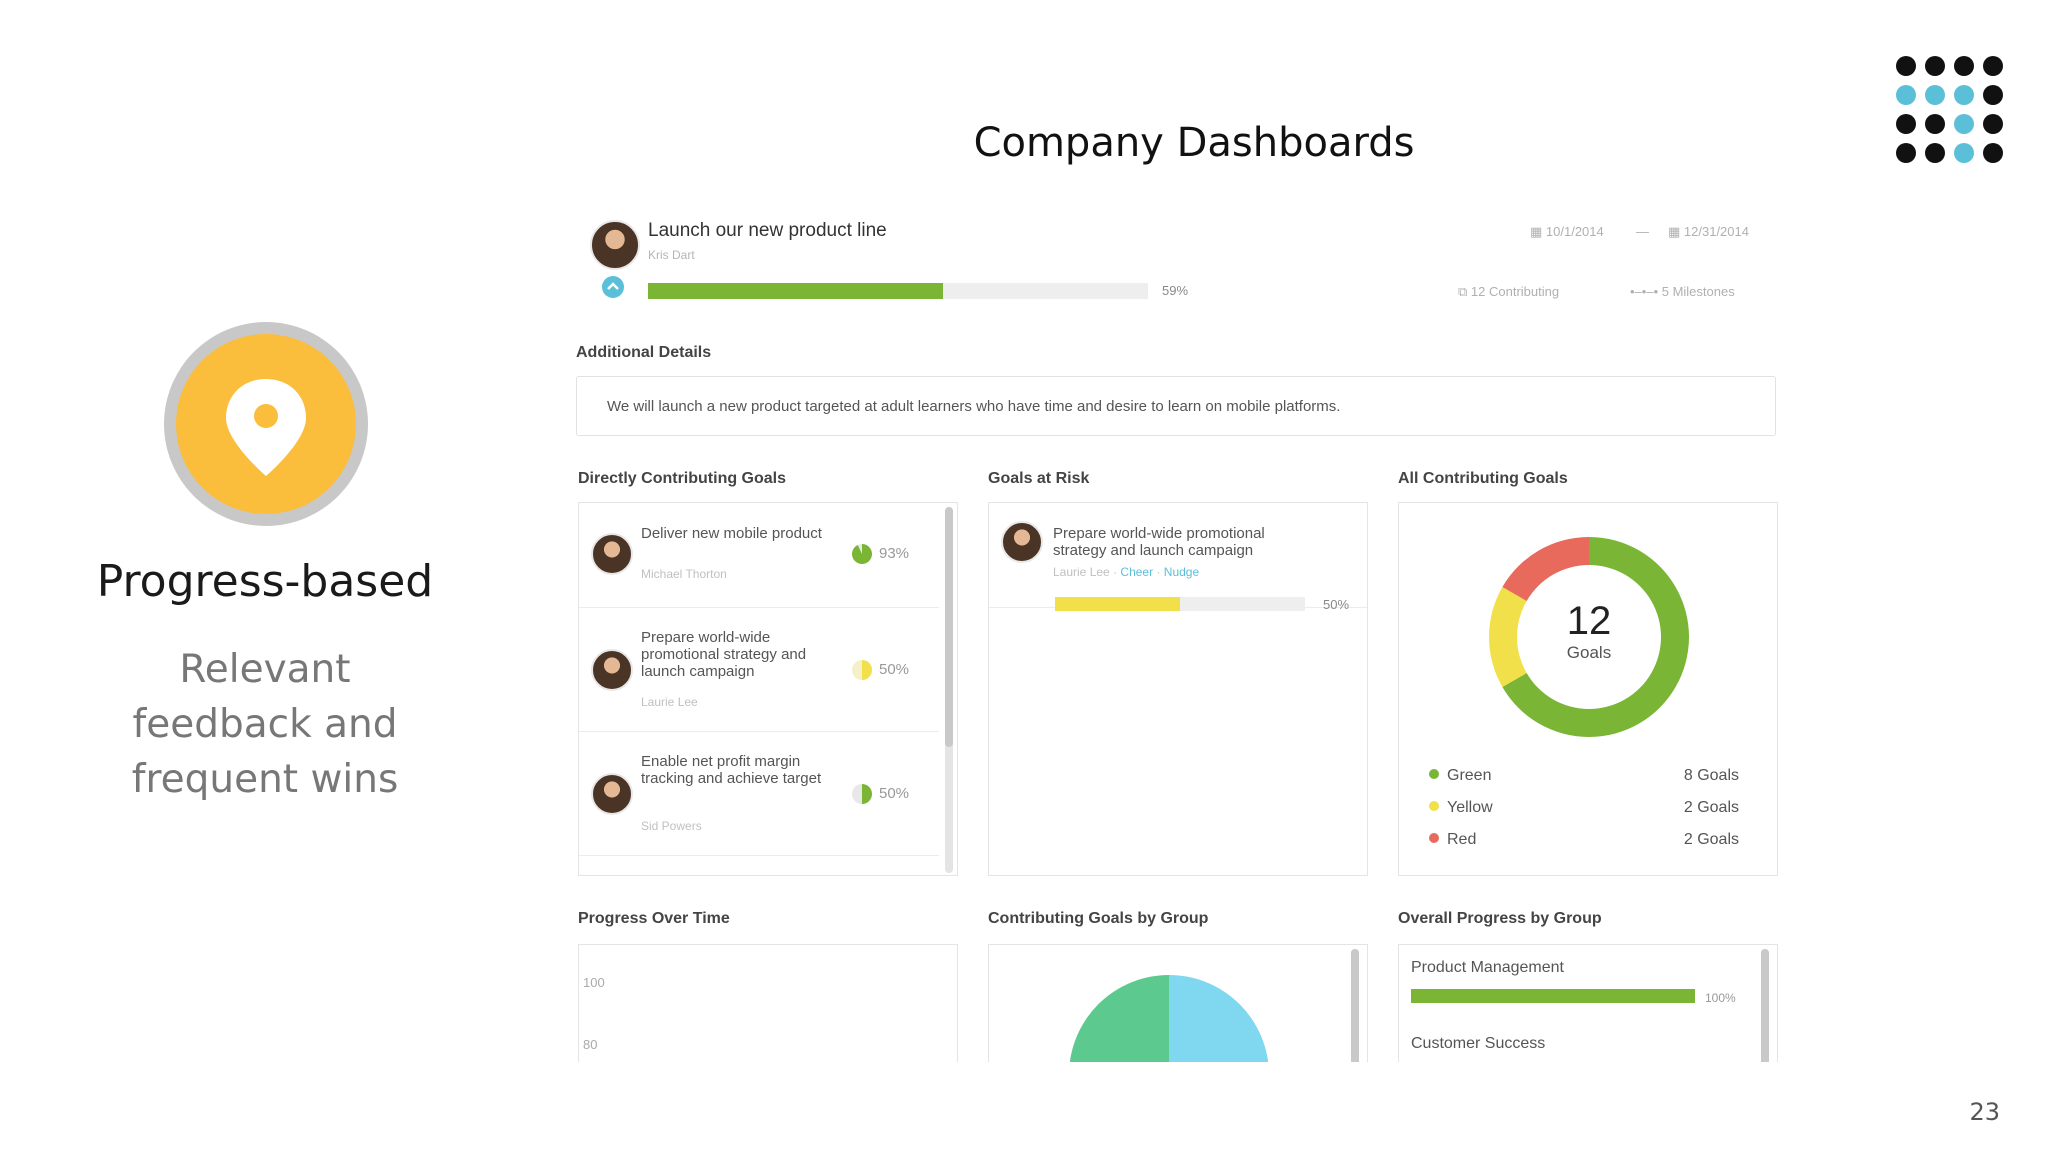  Describe the element at coordinates (265, 581) in the screenshot. I see `promo-title: Progress-based` at that location.